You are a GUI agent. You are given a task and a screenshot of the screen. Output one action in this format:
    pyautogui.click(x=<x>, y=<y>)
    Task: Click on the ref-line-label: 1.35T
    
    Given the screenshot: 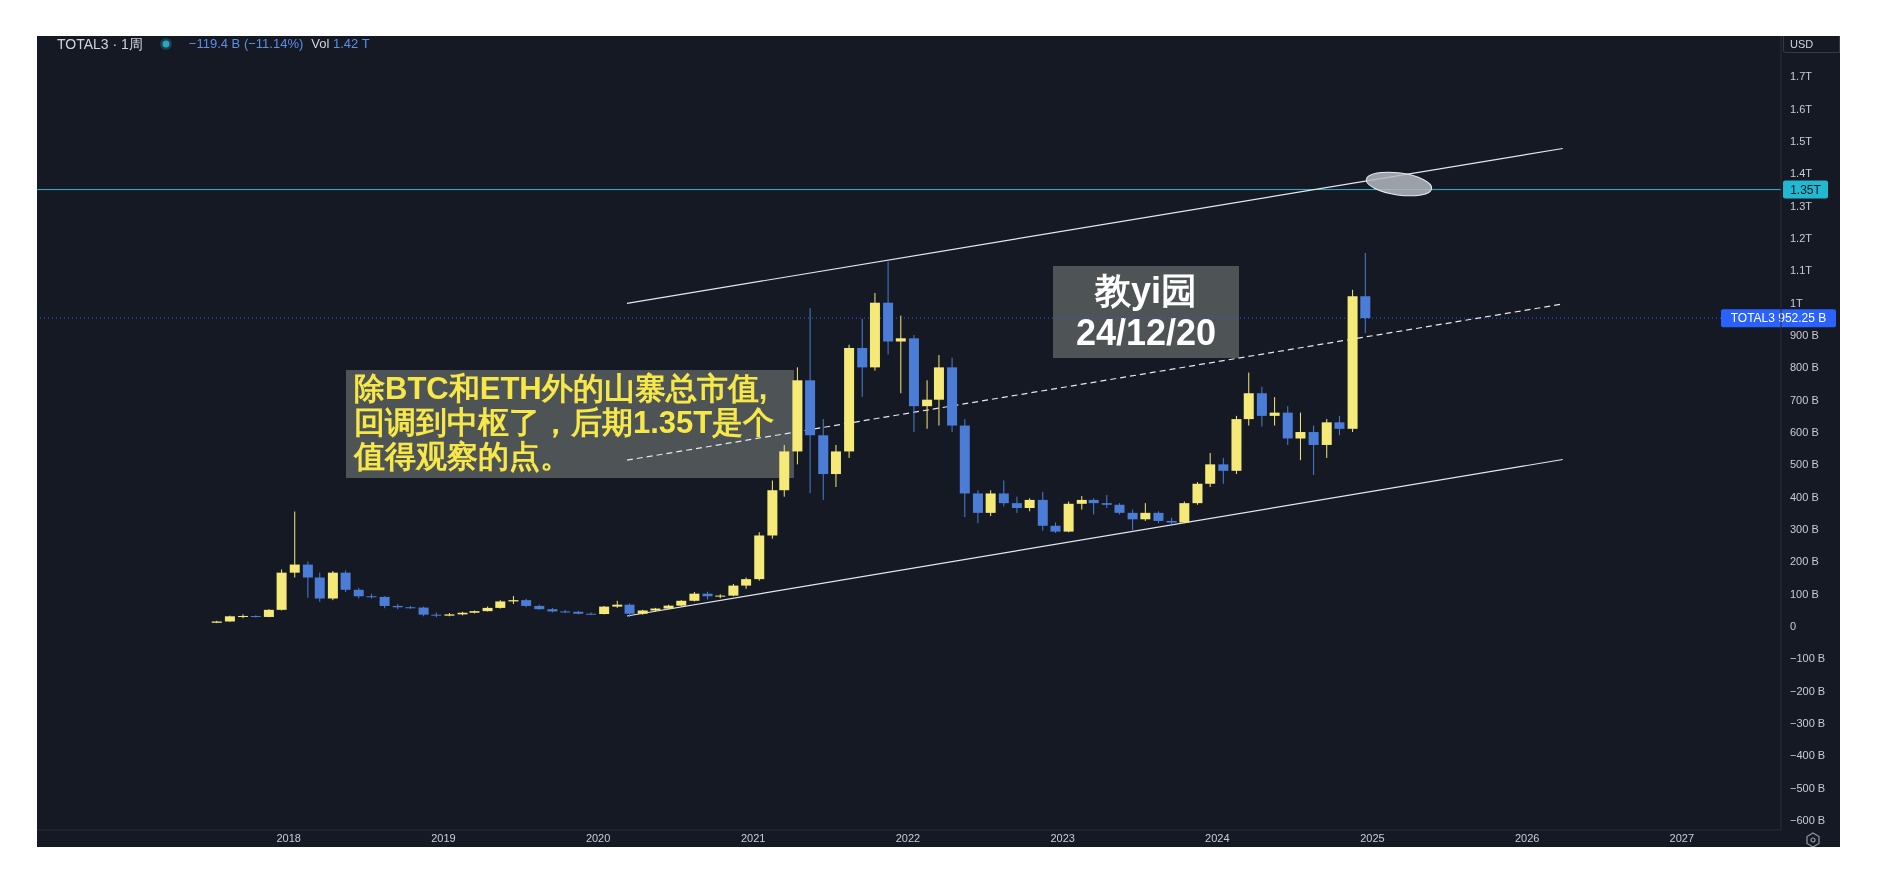 What is the action you would take?
    pyautogui.click(x=1806, y=189)
    